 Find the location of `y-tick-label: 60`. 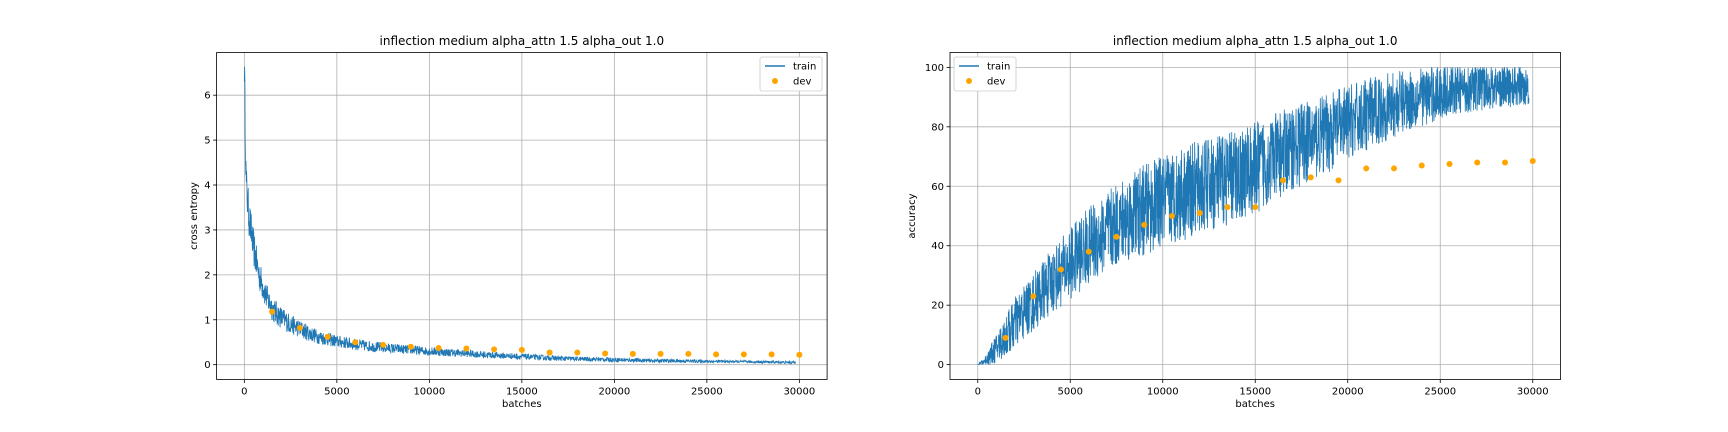

y-tick-label: 60 is located at coordinates (937, 187).